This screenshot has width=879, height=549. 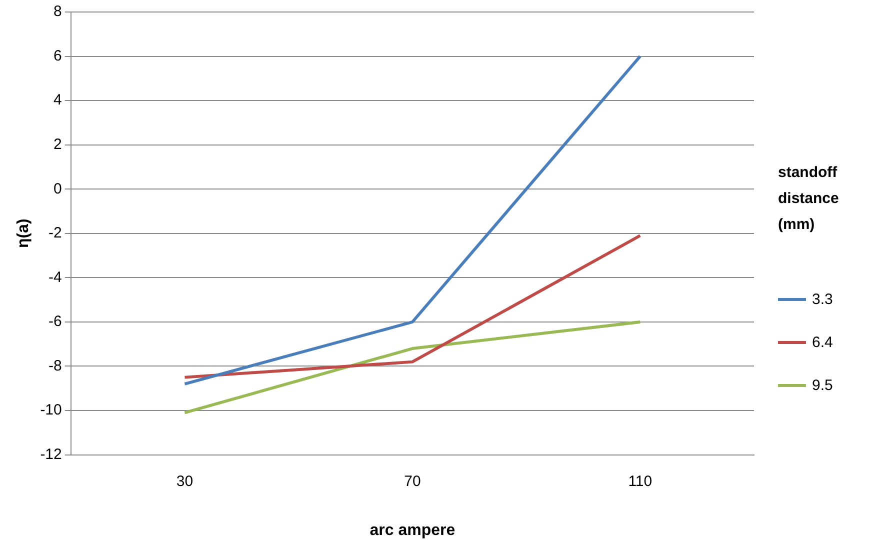 What do you see at coordinates (58, 55) in the screenshot?
I see `y-tick-label: 6` at bounding box center [58, 55].